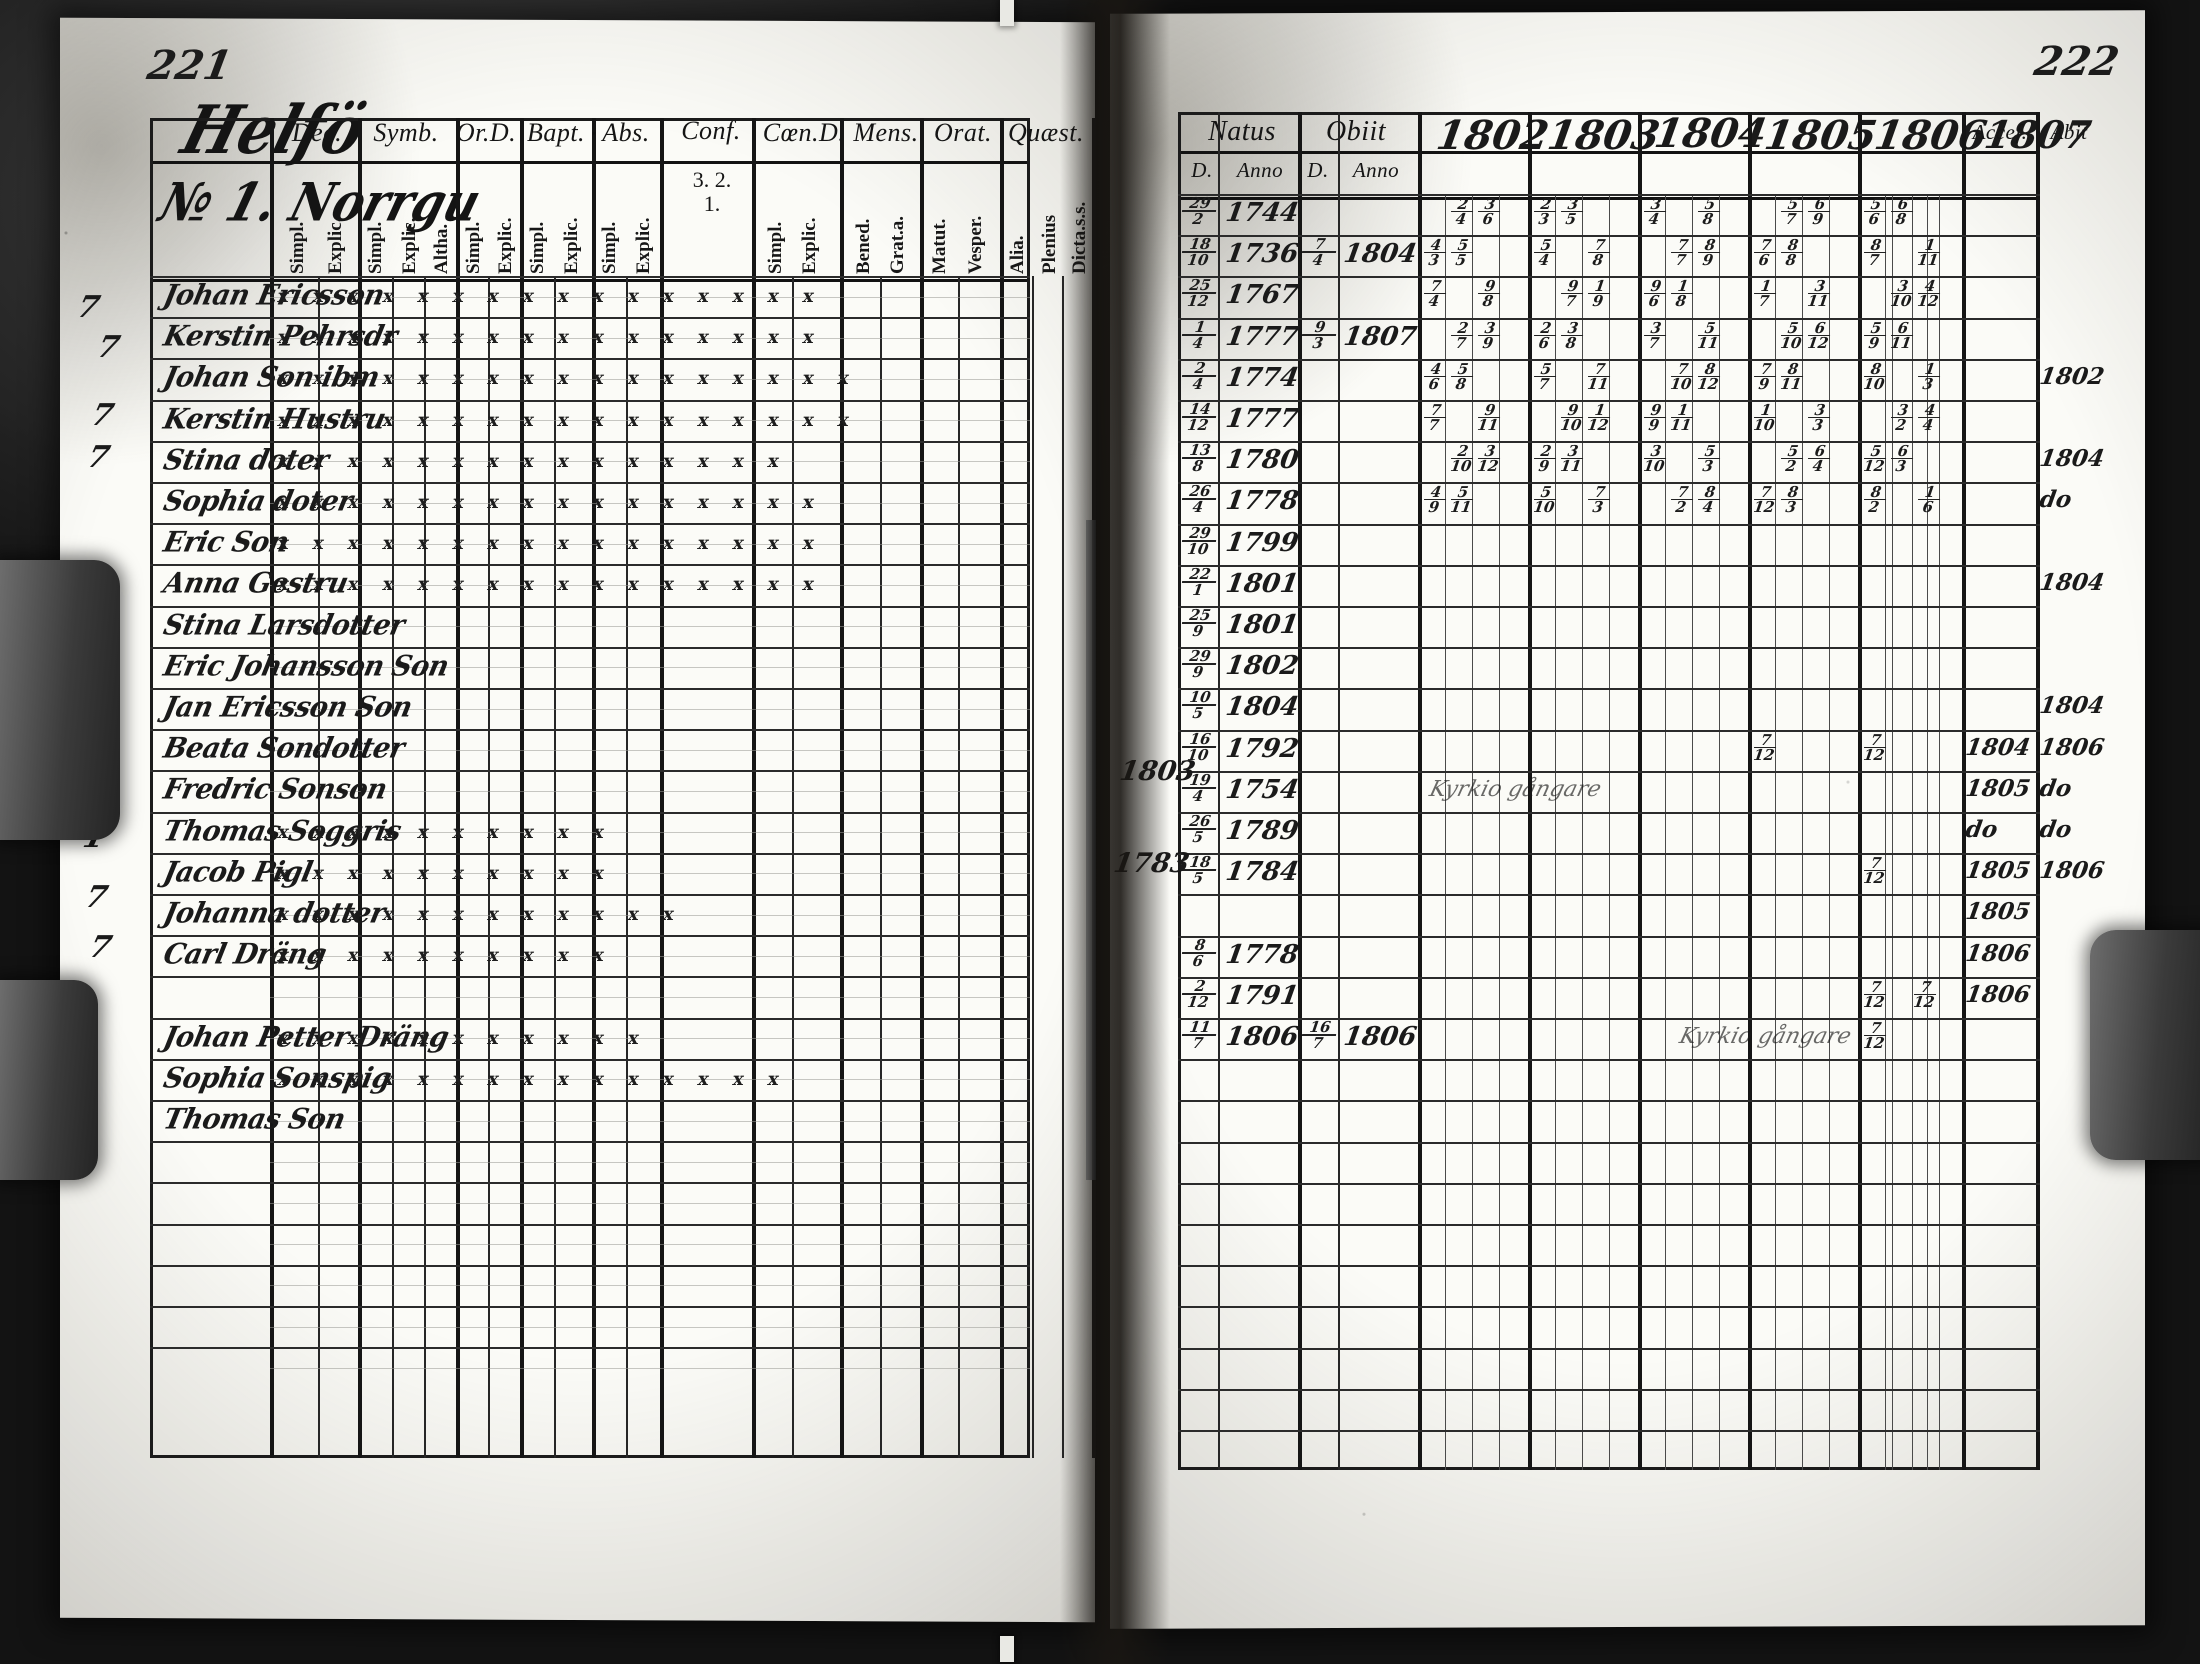  What do you see at coordinates (1262, 336) in the screenshot?
I see `natus-year-cell: 1777` at bounding box center [1262, 336].